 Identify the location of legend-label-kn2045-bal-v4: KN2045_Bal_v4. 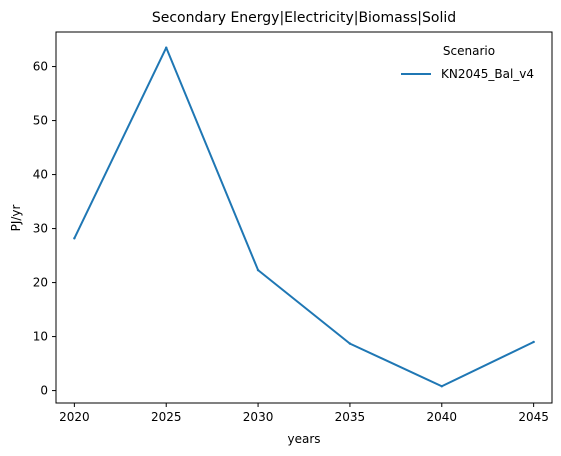
(487, 74).